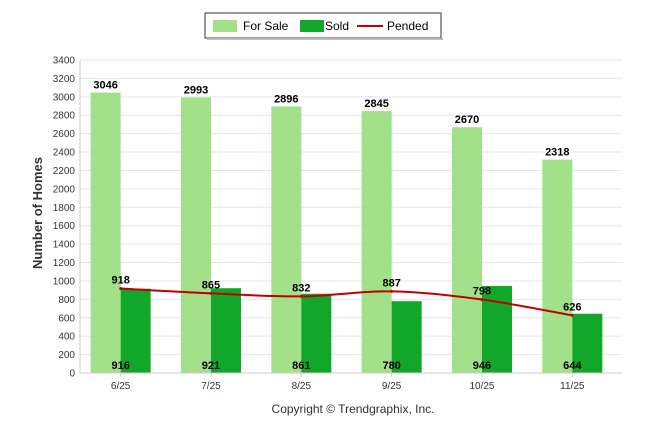 The height and width of the screenshot is (434, 646). Describe the element at coordinates (64, 79) in the screenshot. I see `y-tick-label: 3200` at that location.